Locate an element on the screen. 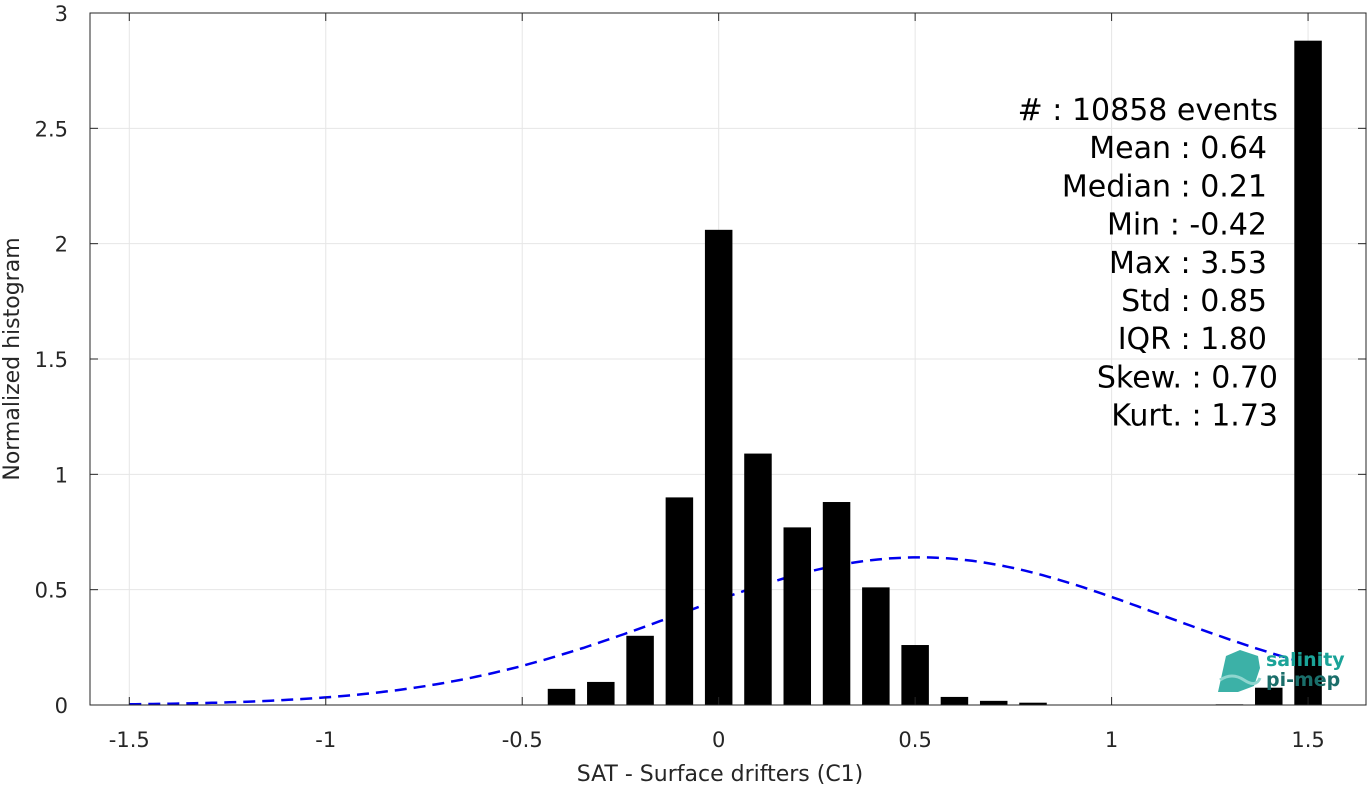  y-axis-label: Normalized histogram is located at coordinates (12, 358).